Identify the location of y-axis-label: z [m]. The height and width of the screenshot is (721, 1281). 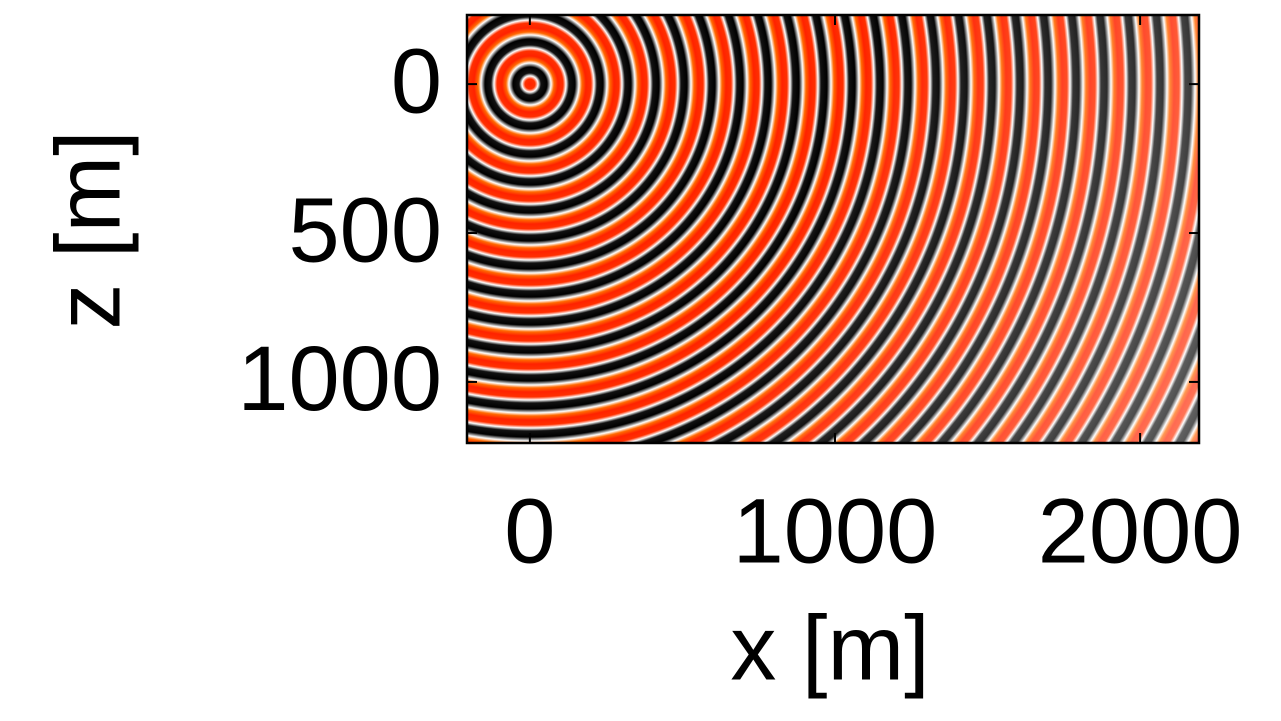
(88, 229).